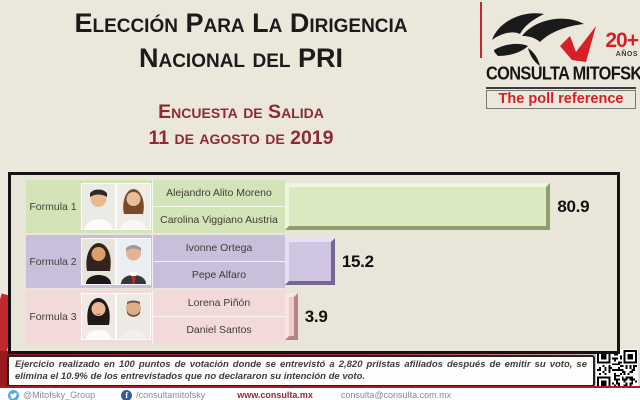  What do you see at coordinates (617, 370) in the screenshot?
I see `qr-code` at bounding box center [617, 370].